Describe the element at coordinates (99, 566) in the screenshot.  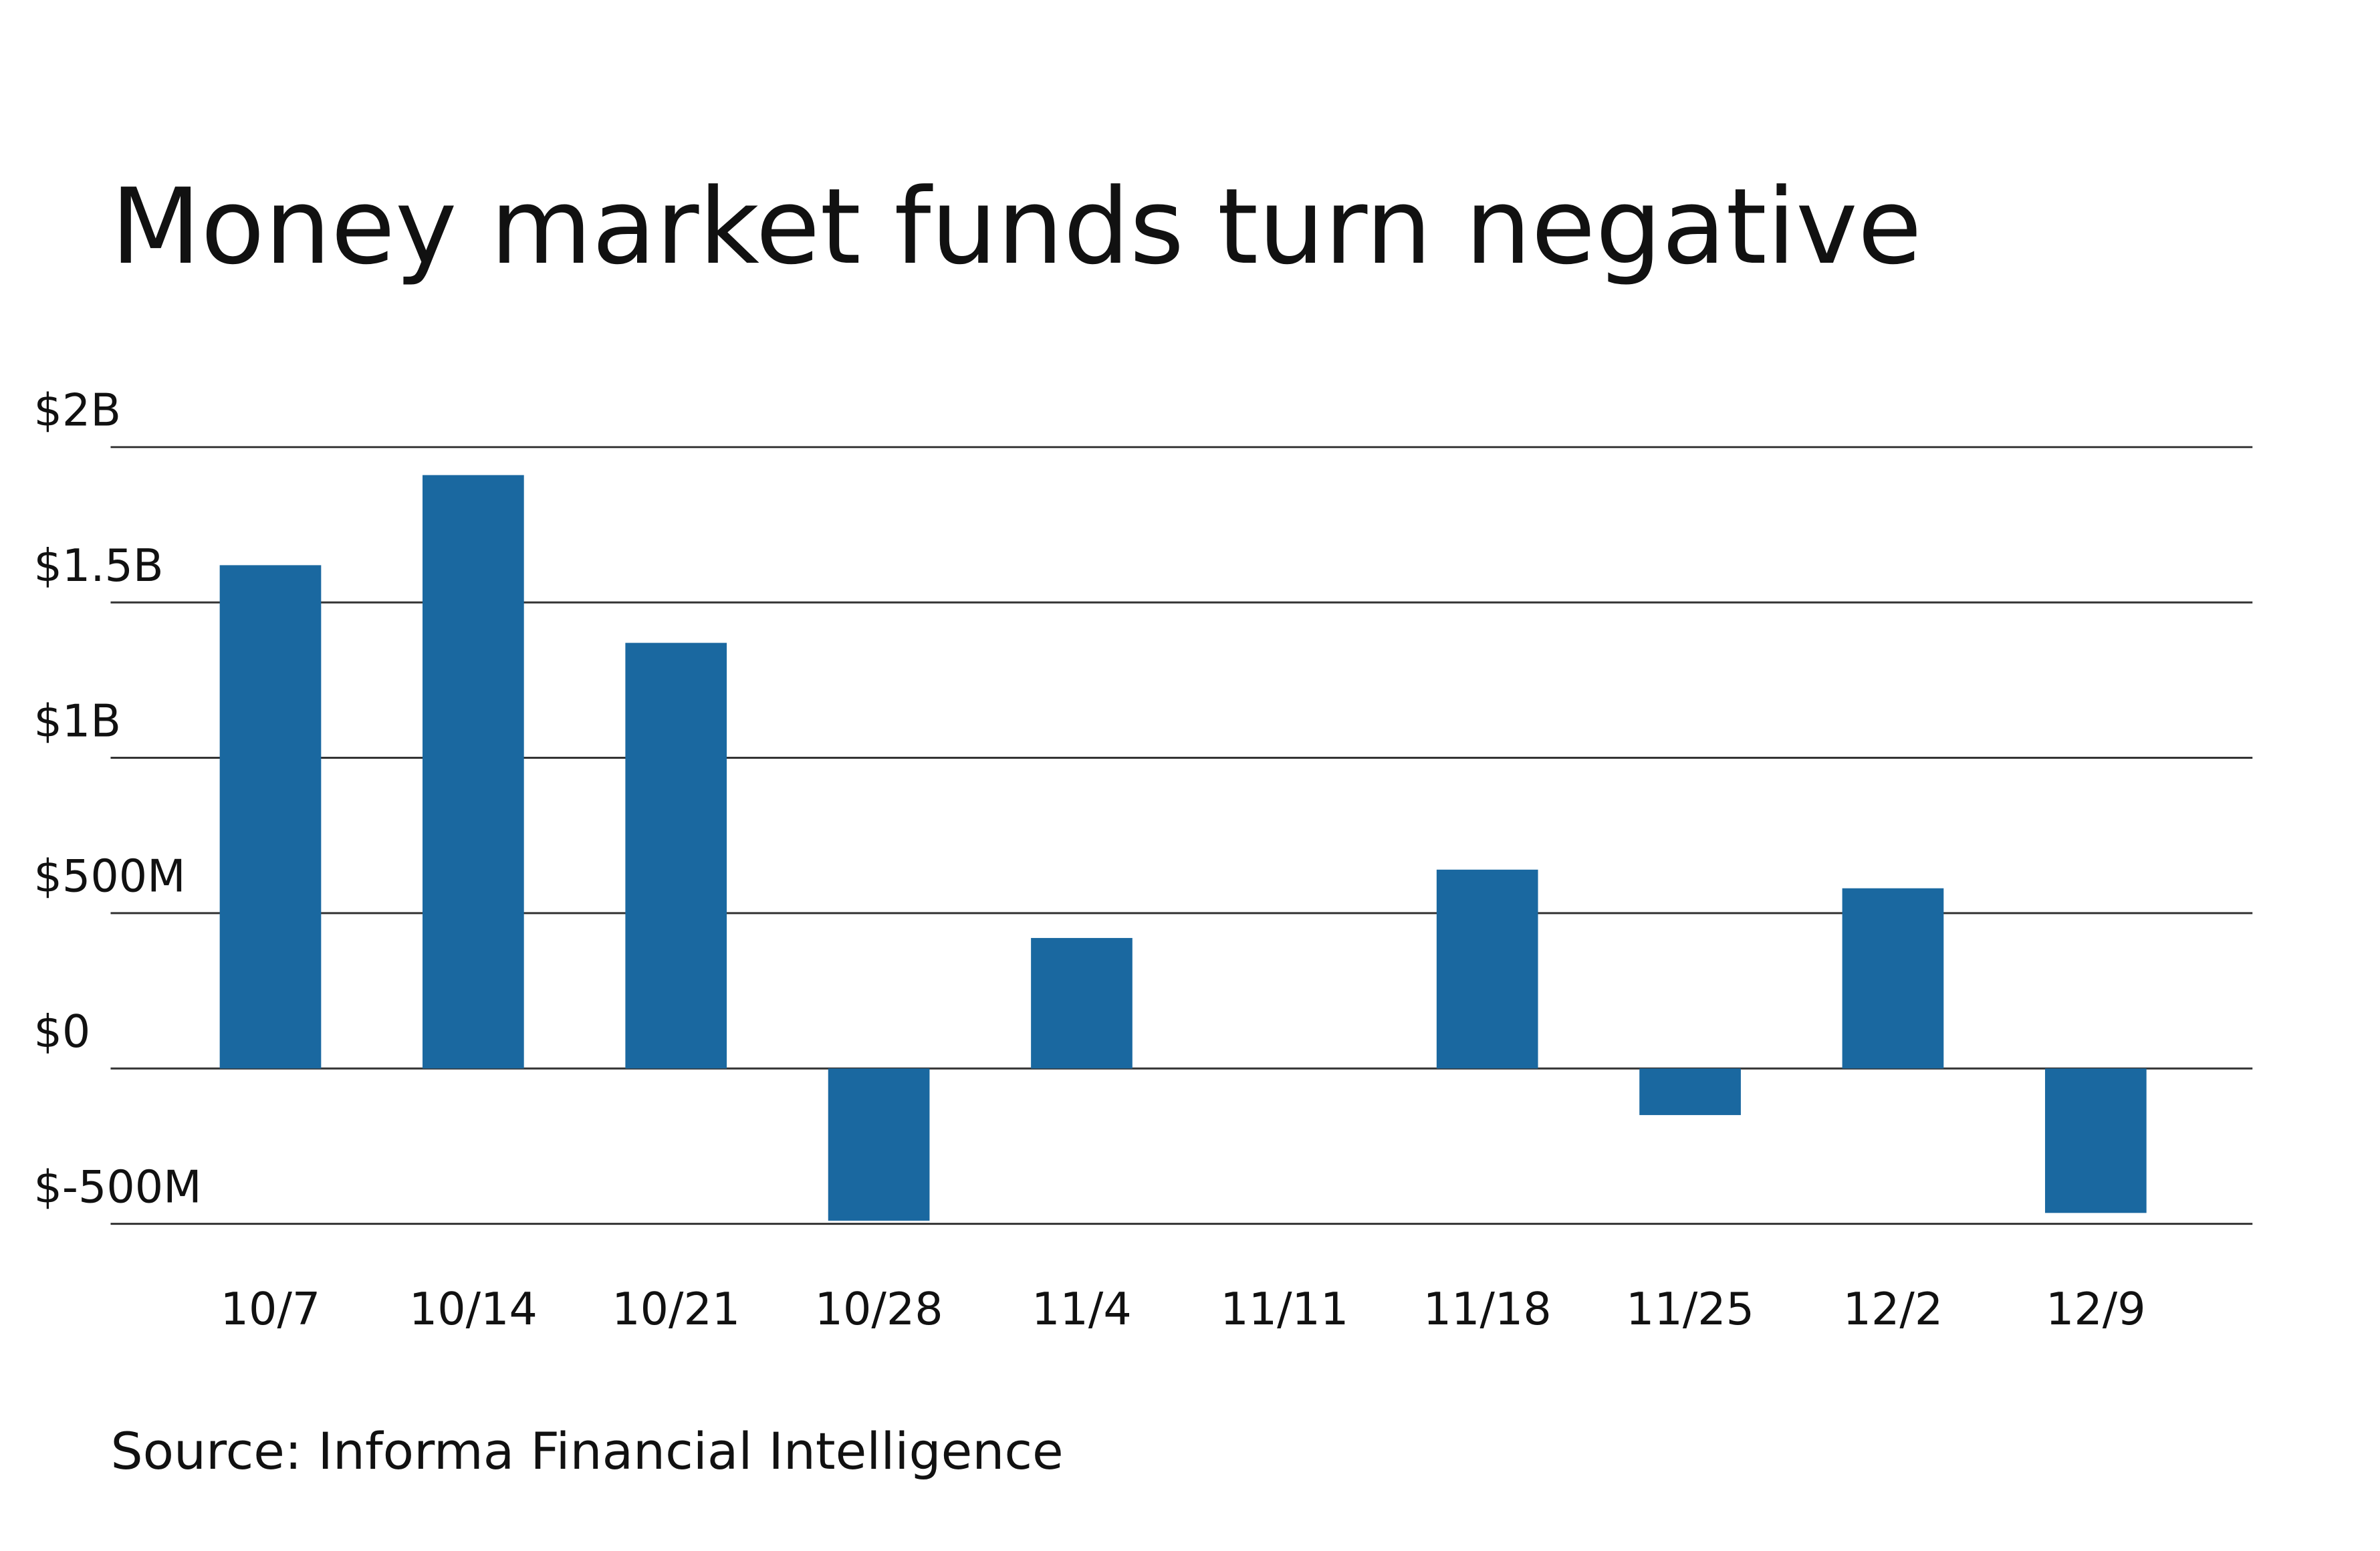
I see `y-tick-label: $1.5B` at that location.